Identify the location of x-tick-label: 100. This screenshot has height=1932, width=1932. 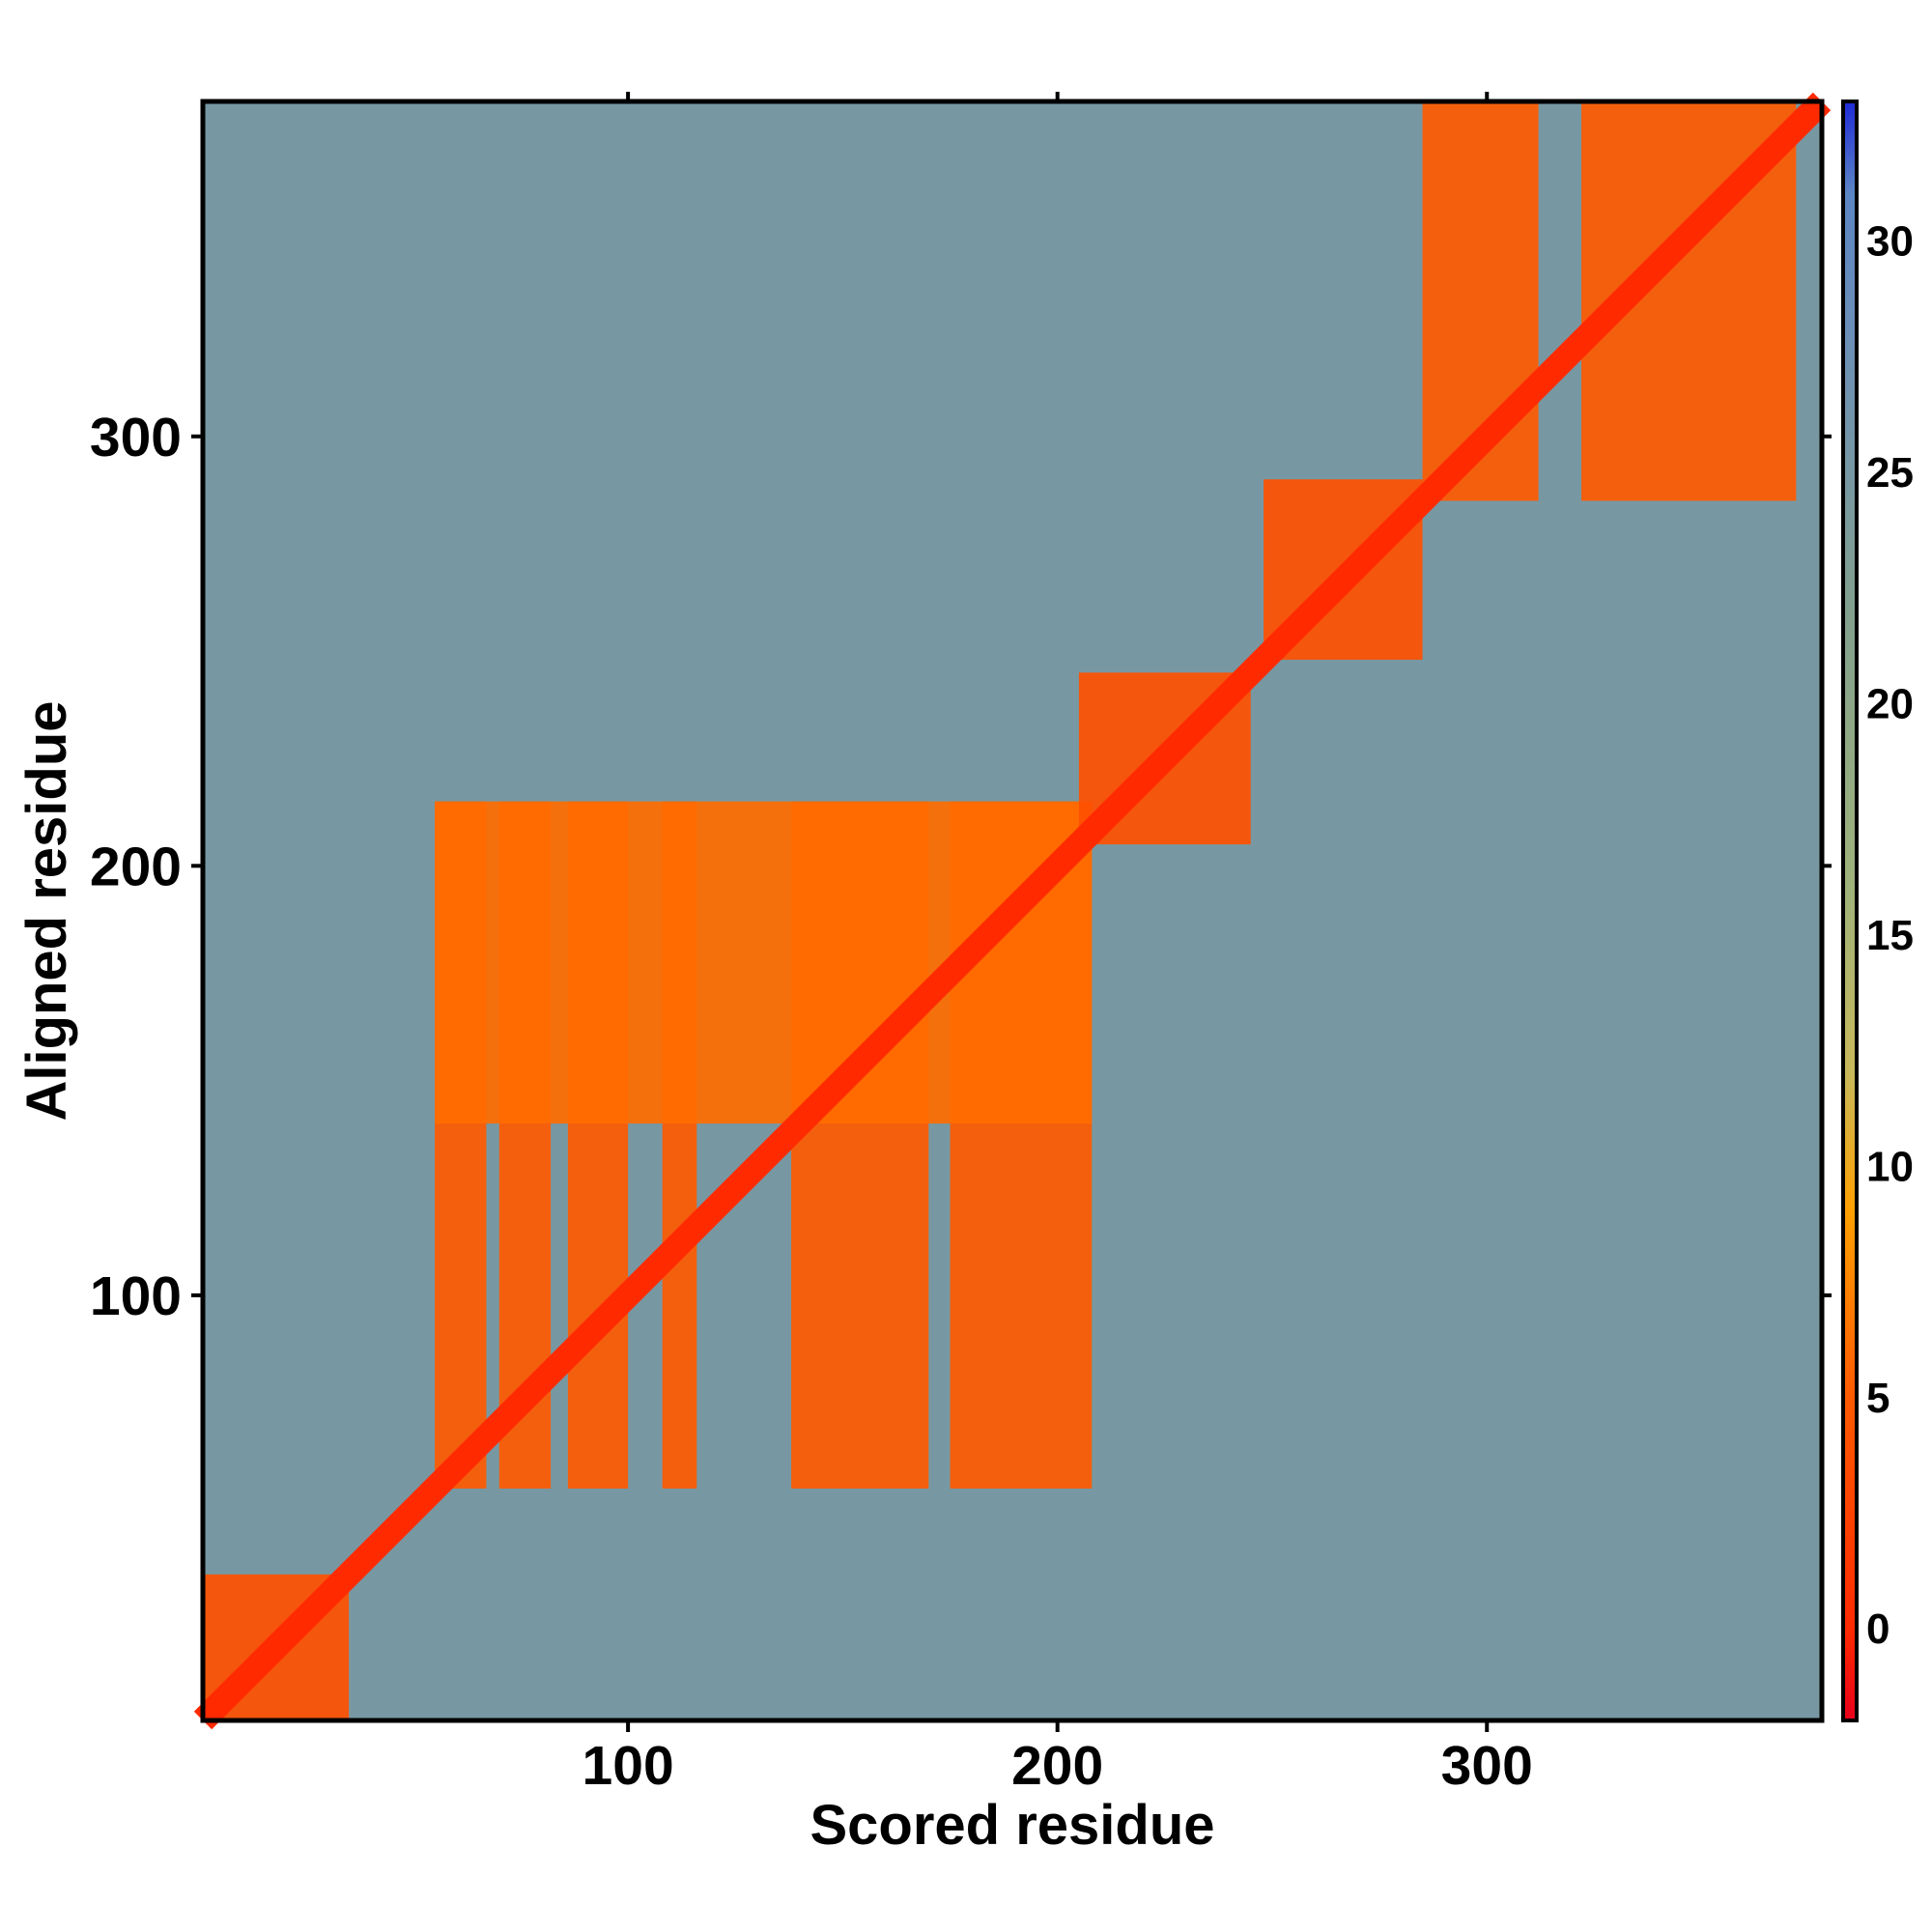
(628, 1766).